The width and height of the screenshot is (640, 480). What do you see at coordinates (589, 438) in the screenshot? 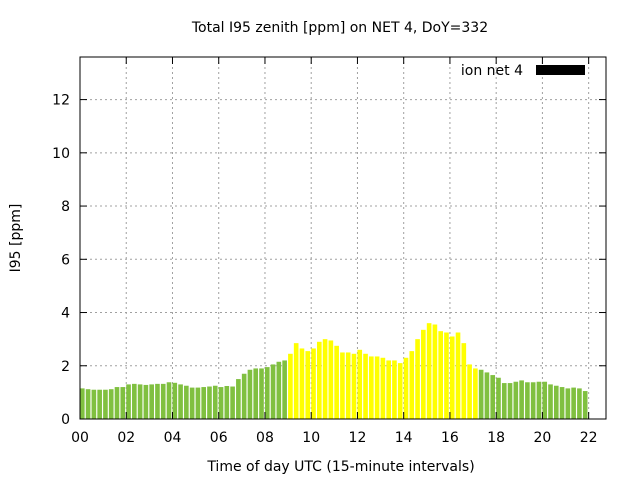
I see `x-tick-label: 22` at bounding box center [589, 438].